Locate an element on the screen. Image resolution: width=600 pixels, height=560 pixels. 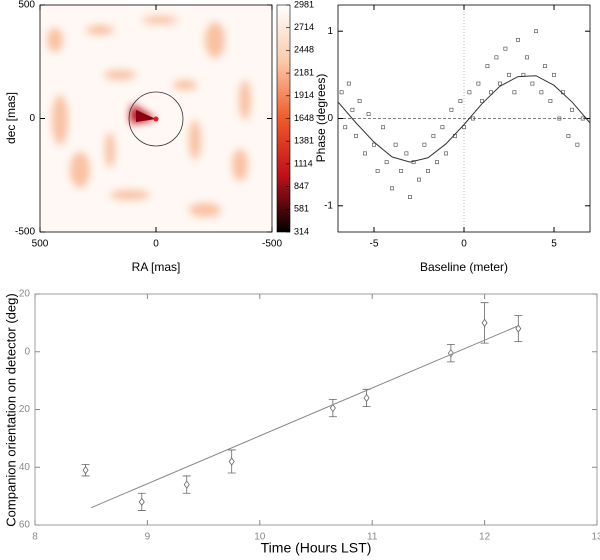
colorbar-tick-label: 2714 is located at coordinates (304, 27).